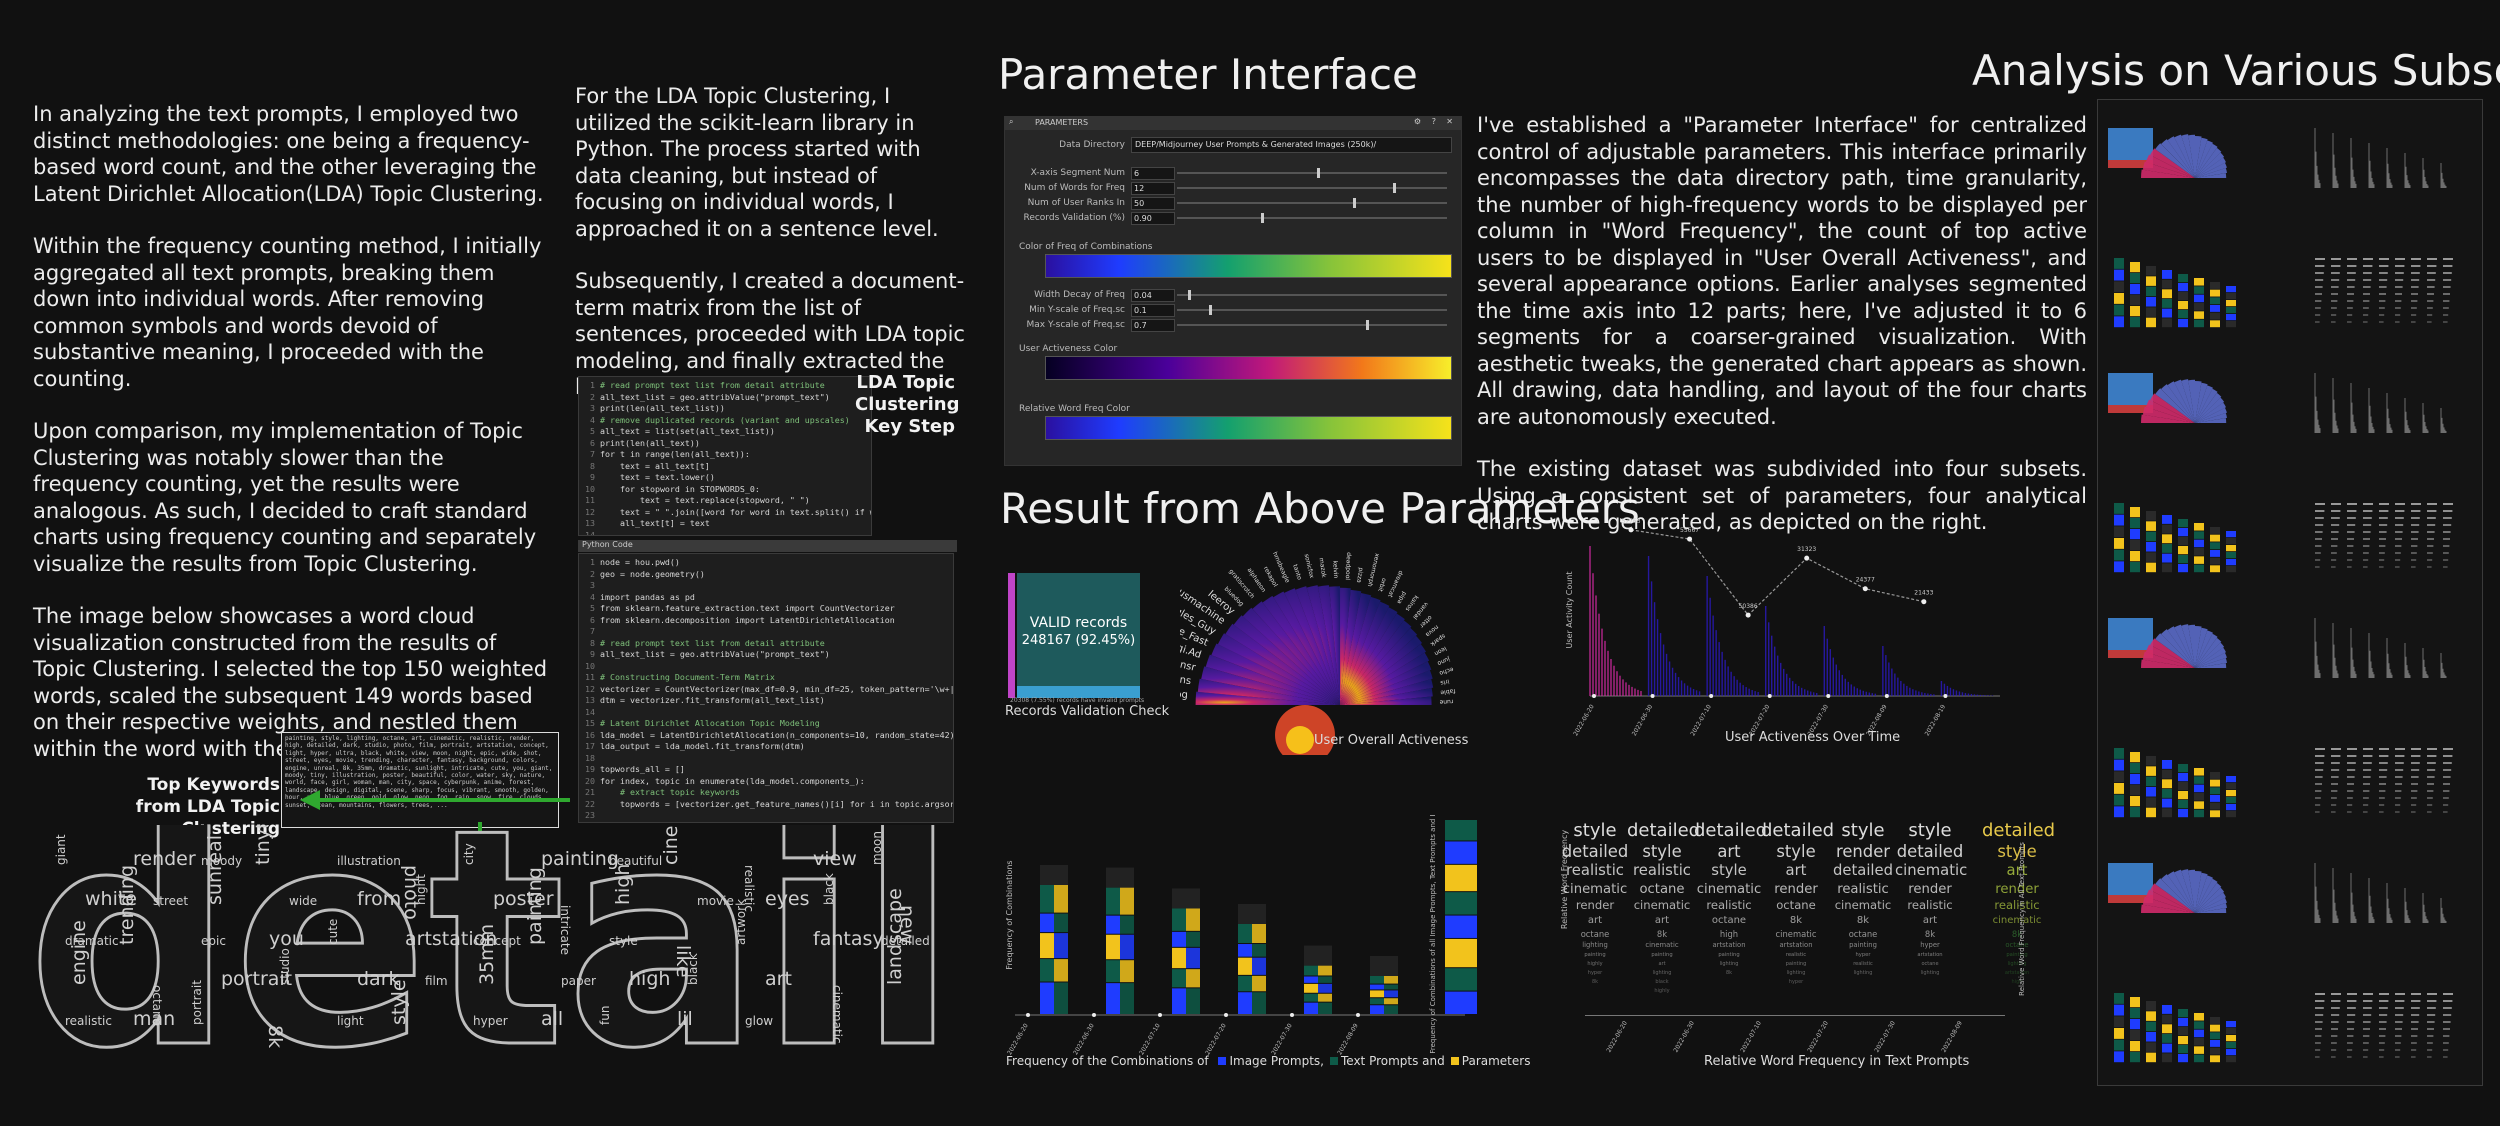  I want to click on close-icon: ✕, so click(1449, 121).